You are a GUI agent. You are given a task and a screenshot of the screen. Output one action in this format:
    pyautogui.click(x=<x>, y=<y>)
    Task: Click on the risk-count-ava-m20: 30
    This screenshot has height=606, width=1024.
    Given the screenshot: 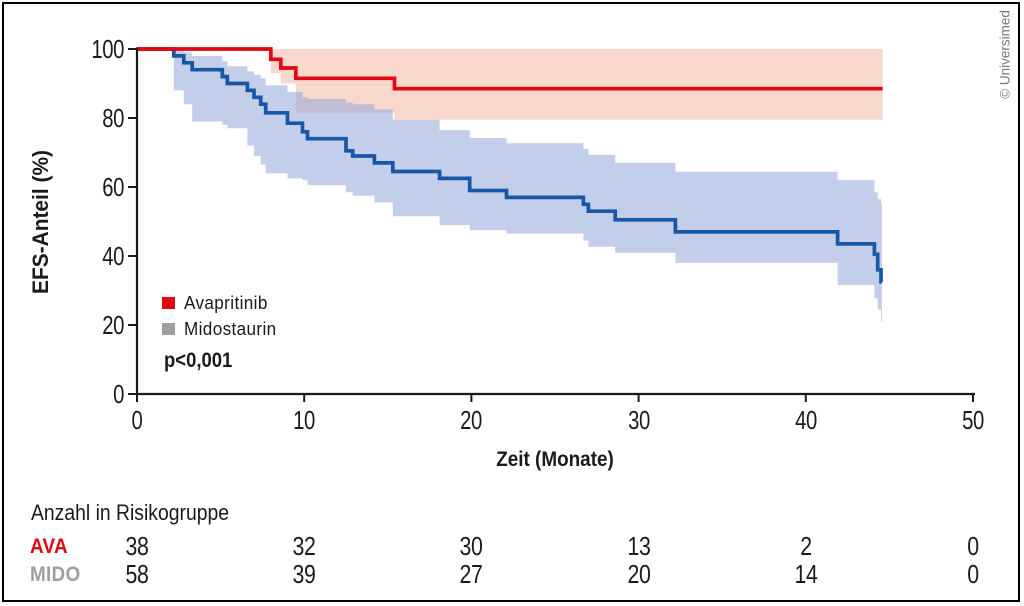 What is the action you would take?
    pyautogui.click(x=471, y=546)
    